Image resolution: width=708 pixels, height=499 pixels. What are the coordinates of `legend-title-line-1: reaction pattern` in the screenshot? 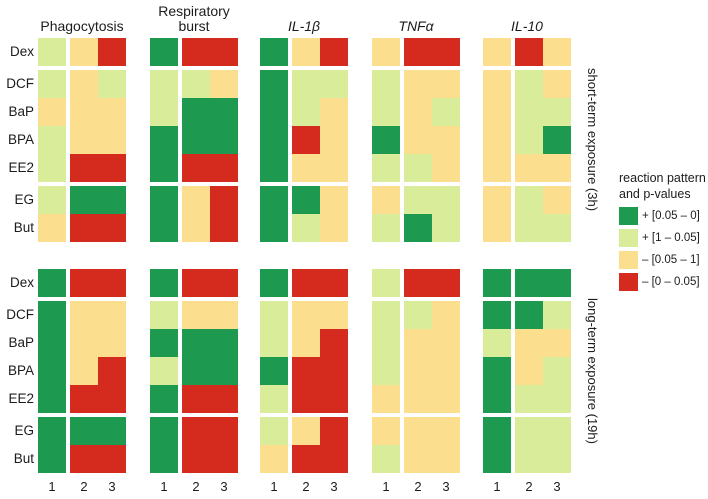 It's located at (662, 178).